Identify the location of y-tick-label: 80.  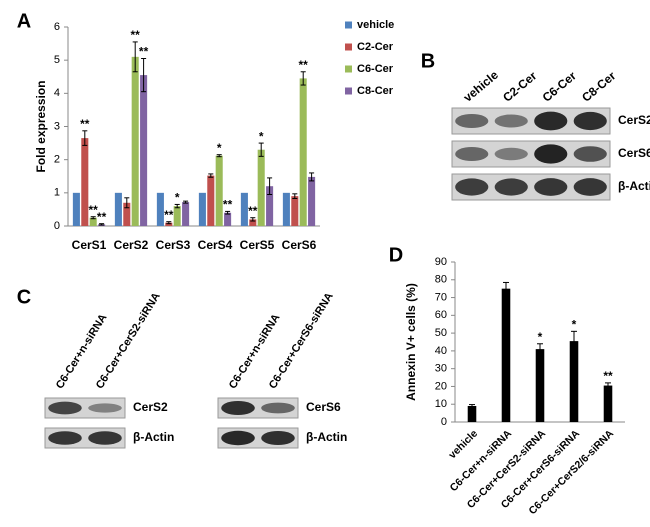
(441, 280).